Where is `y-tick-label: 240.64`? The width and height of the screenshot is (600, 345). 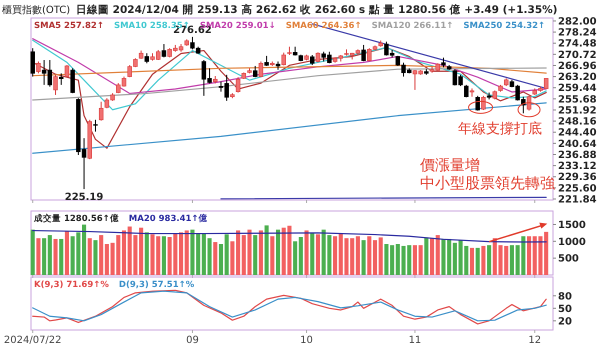 y-tick-label: 240.64 is located at coordinates (577, 144).